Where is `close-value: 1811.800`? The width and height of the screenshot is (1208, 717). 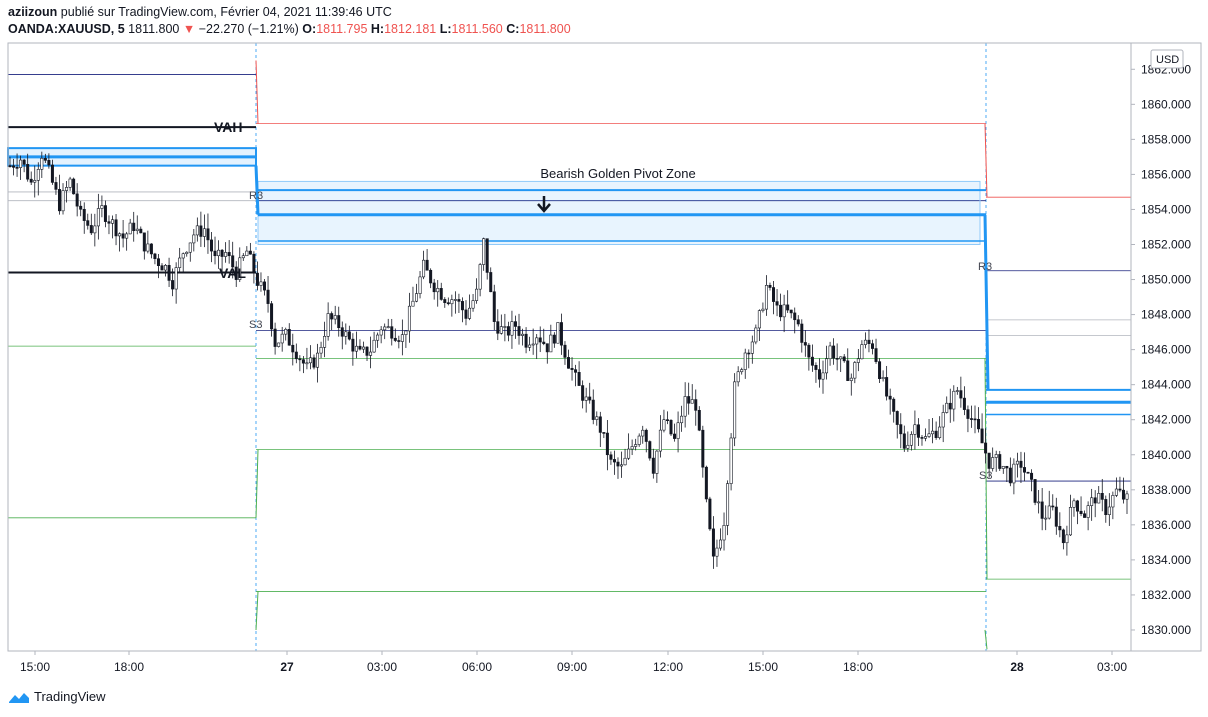 close-value: 1811.800 is located at coordinates (545, 29).